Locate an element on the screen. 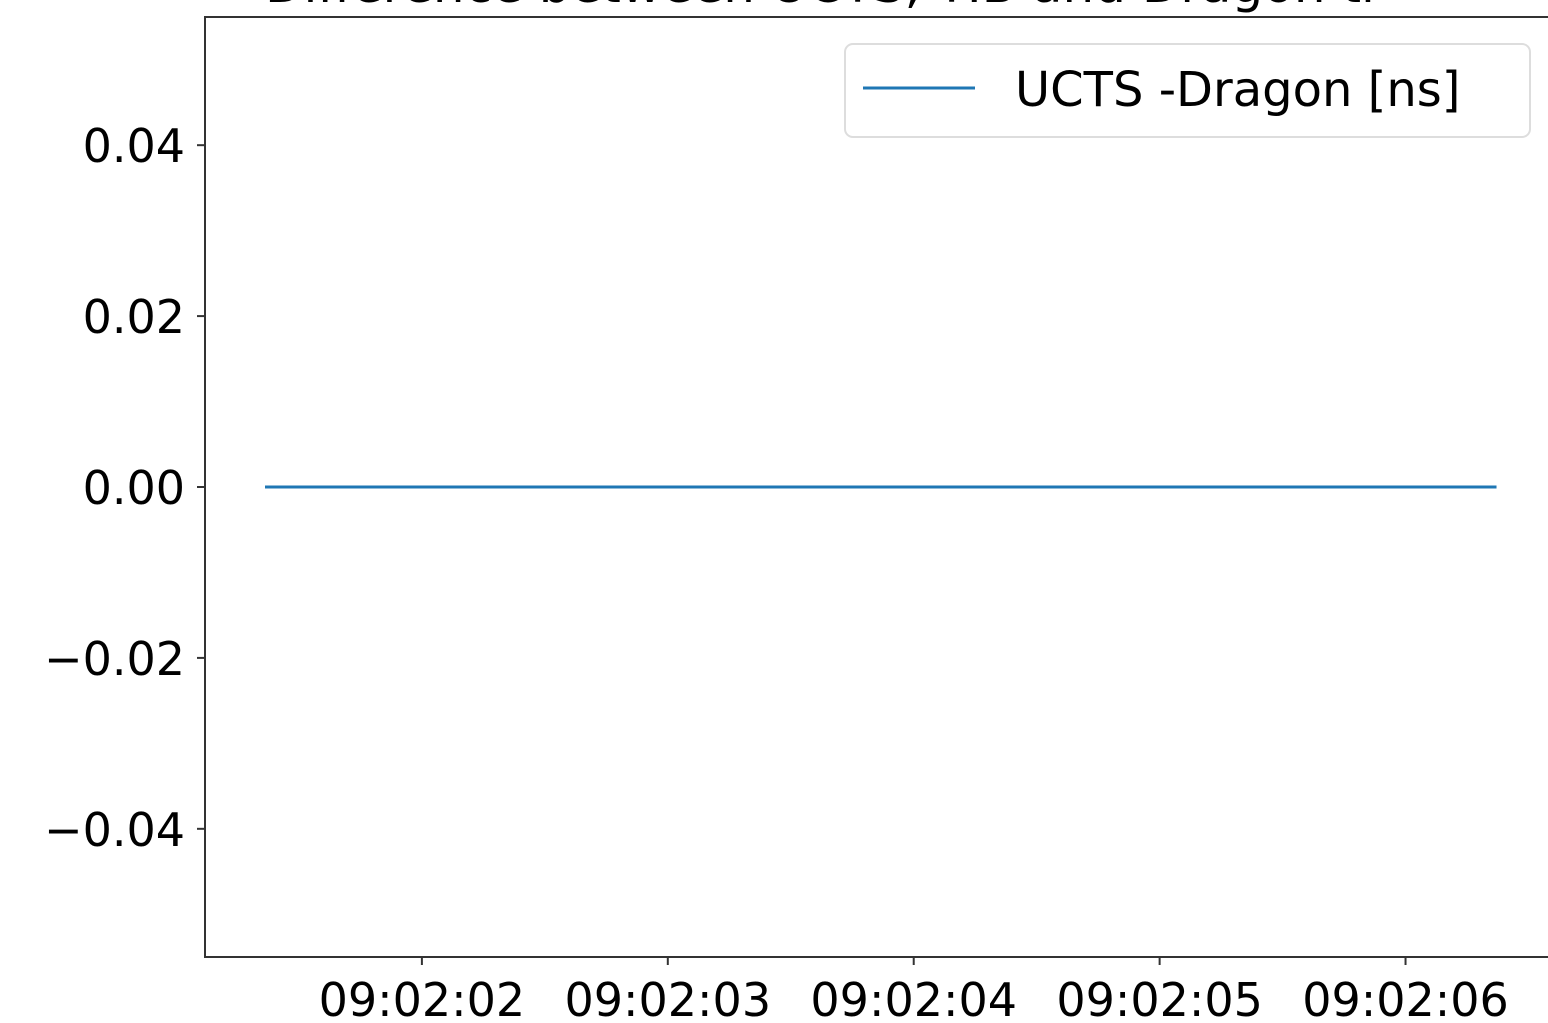 The image size is (1548, 1023). legend-label: UCTS -Dragon [ns] is located at coordinates (1238, 90).